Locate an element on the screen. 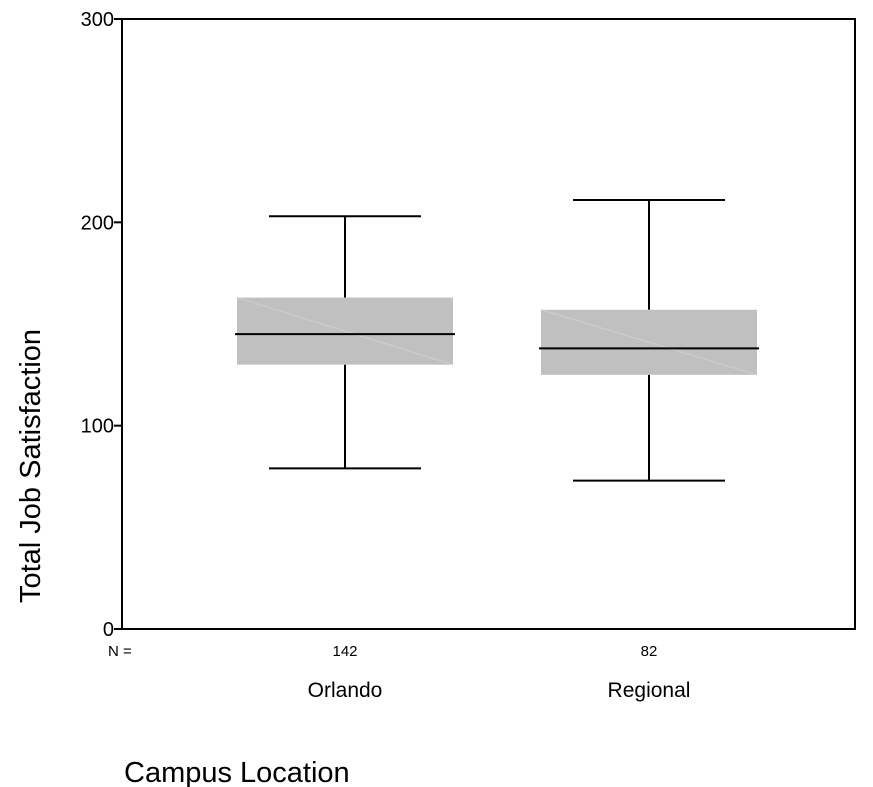 Image resolution: width=873 pixels, height=787 pixels. x-axis-title: Campus Location is located at coordinates (237, 772).